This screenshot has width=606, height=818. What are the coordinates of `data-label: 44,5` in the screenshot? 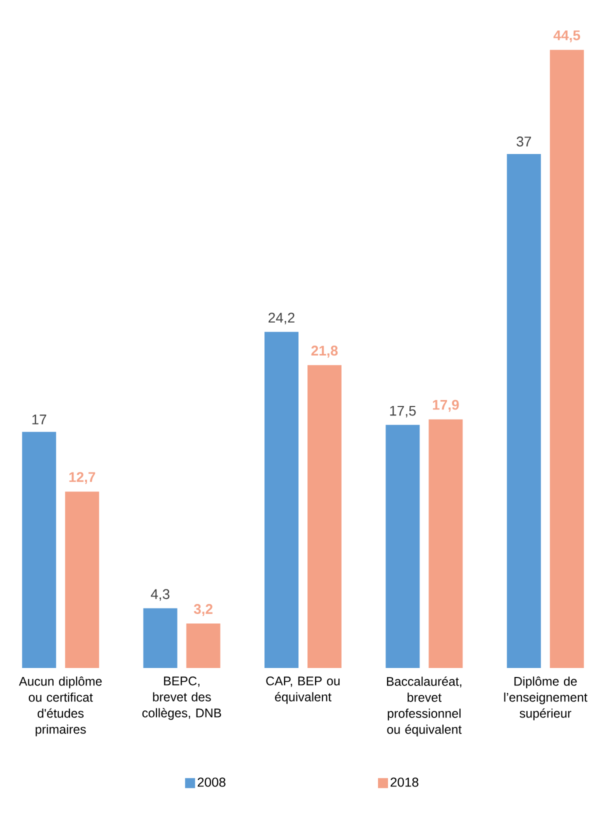 It's located at (566, 36).